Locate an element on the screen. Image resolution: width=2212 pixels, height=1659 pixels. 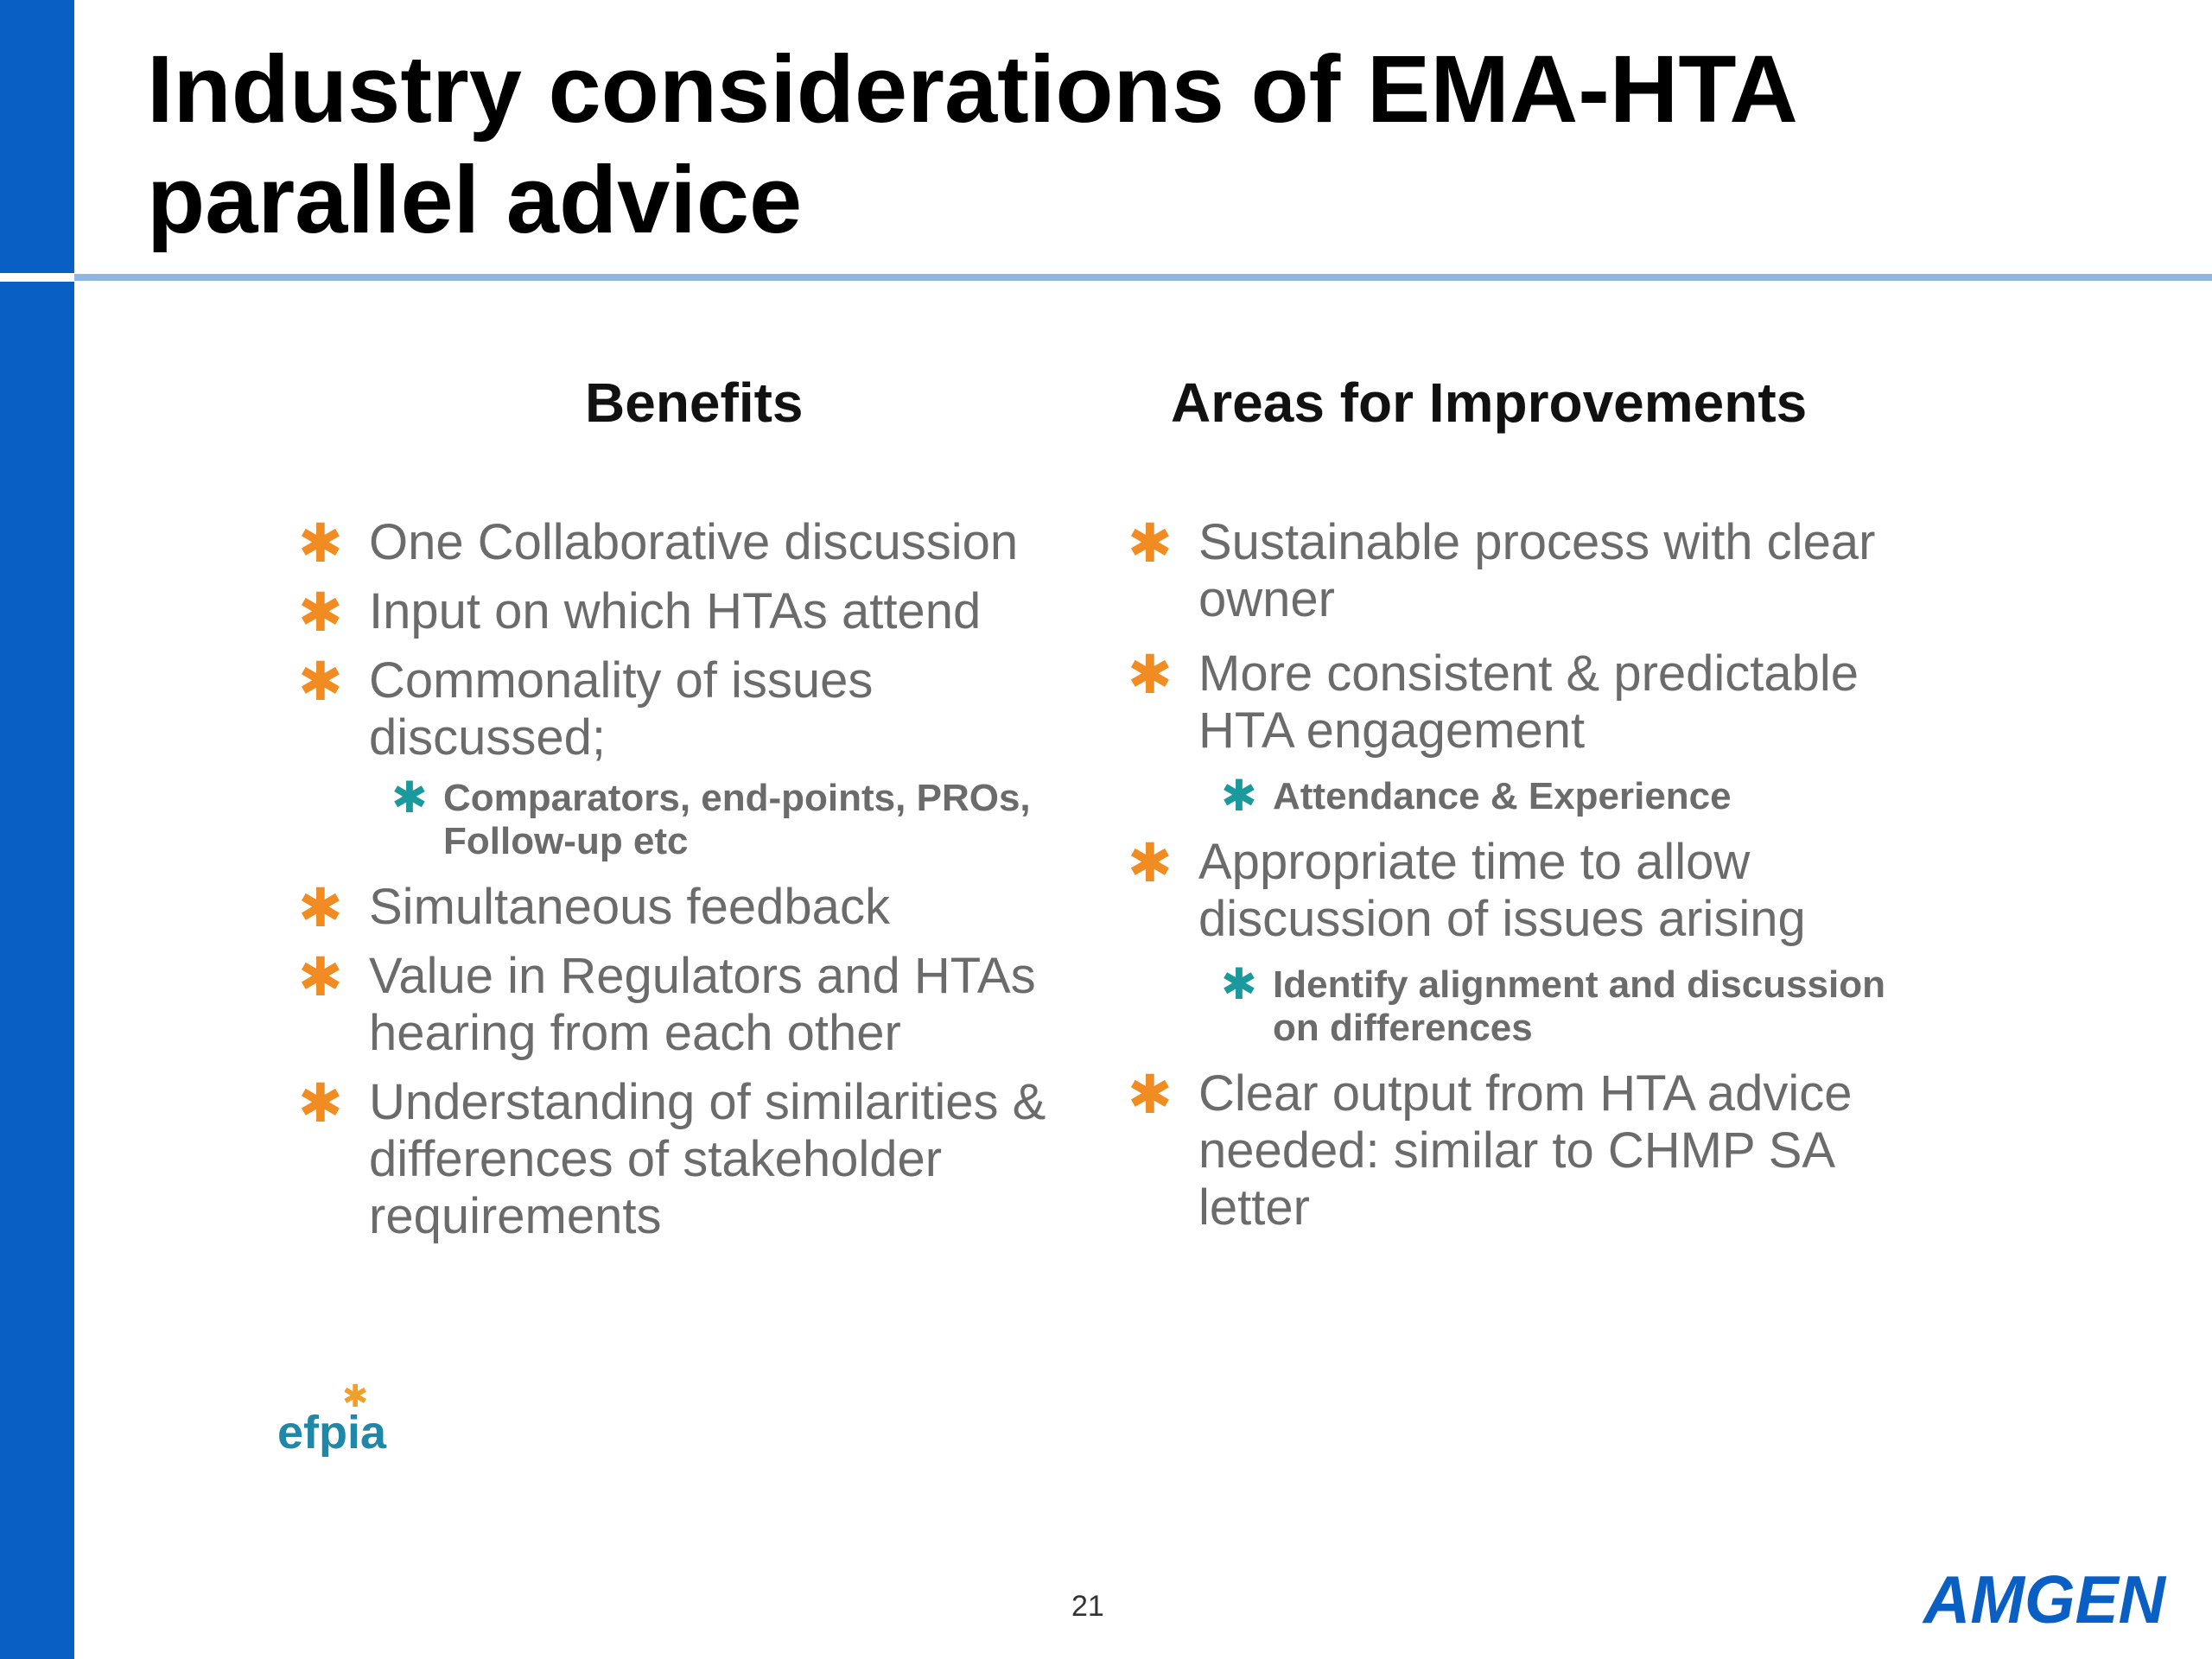
list-item-text: Input on which HTAs attend is located at coordinates (675, 611).